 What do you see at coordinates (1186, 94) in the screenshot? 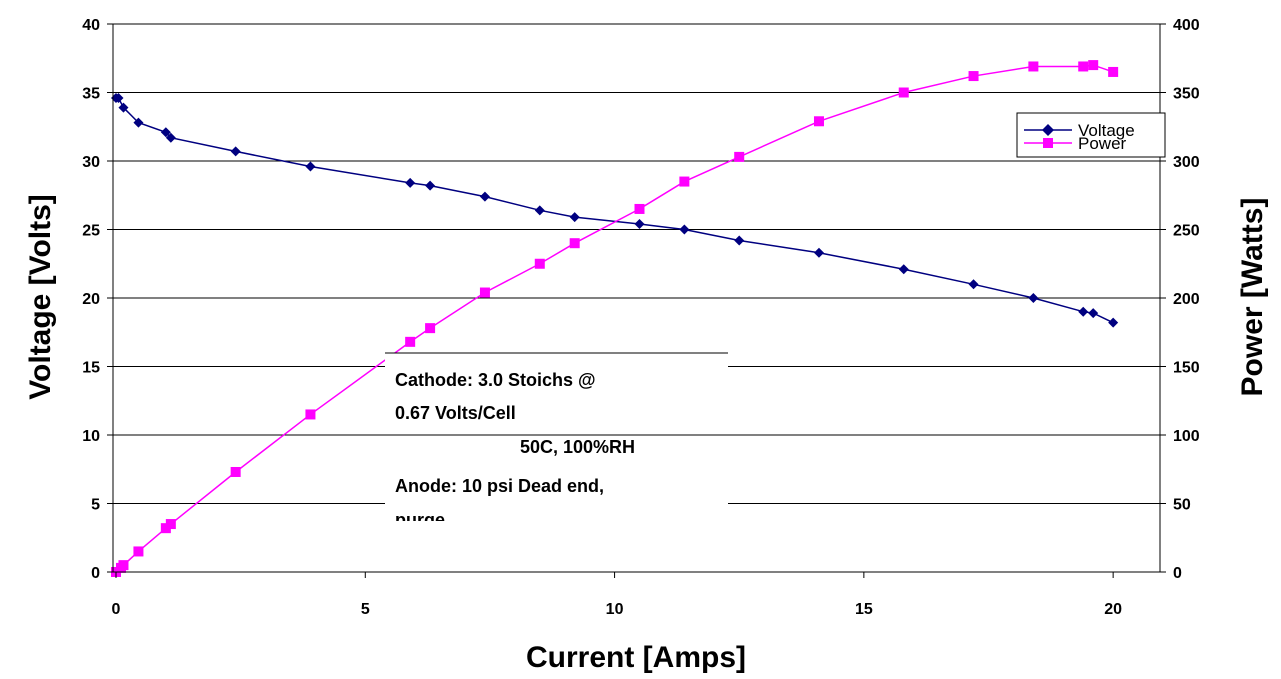
I see `y2-tick-label: 350` at bounding box center [1186, 94].